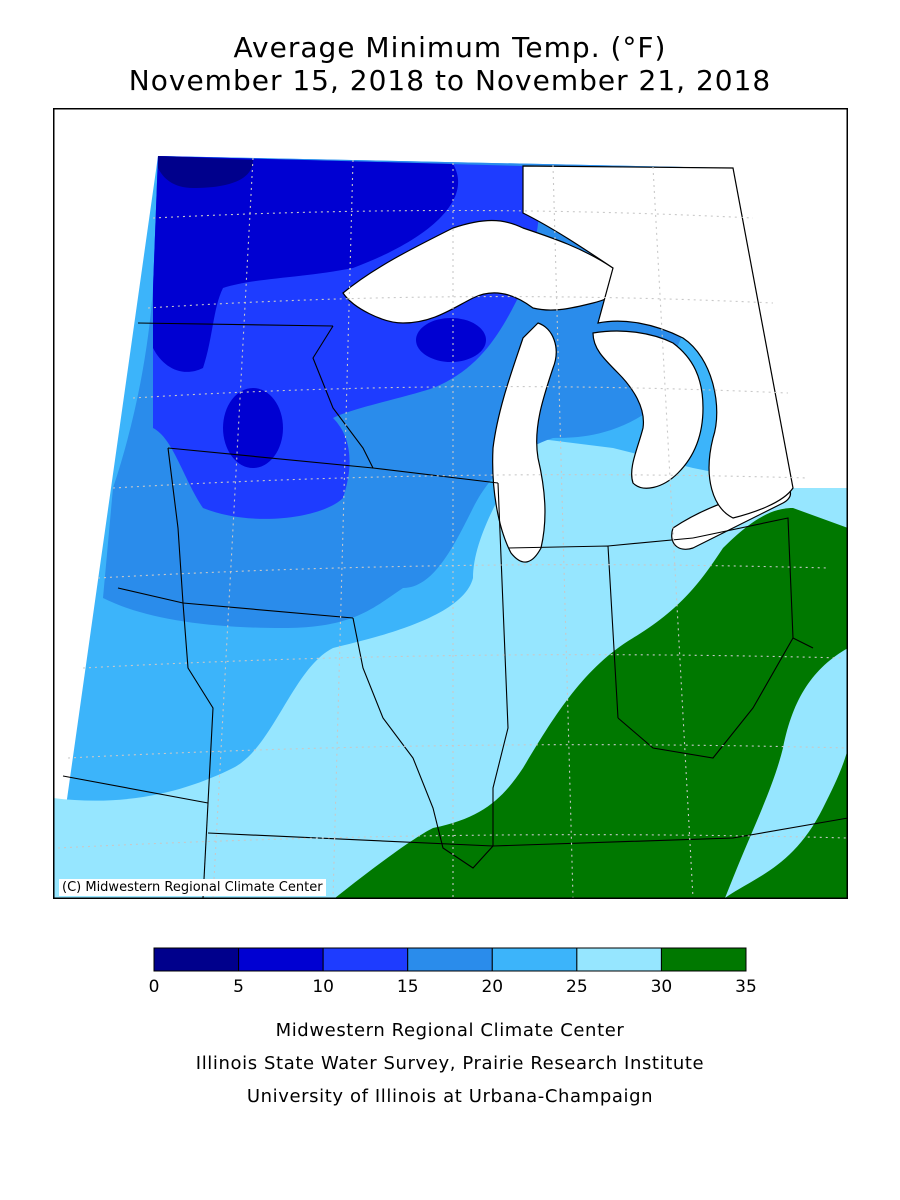 Image resolution: width=900 pixels, height=1200 pixels. What do you see at coordinates (450, 80) in the screenshot?
I see `map-date-range: November 15, 2018 to November 21, 2018` at bounding box center [450, 80].